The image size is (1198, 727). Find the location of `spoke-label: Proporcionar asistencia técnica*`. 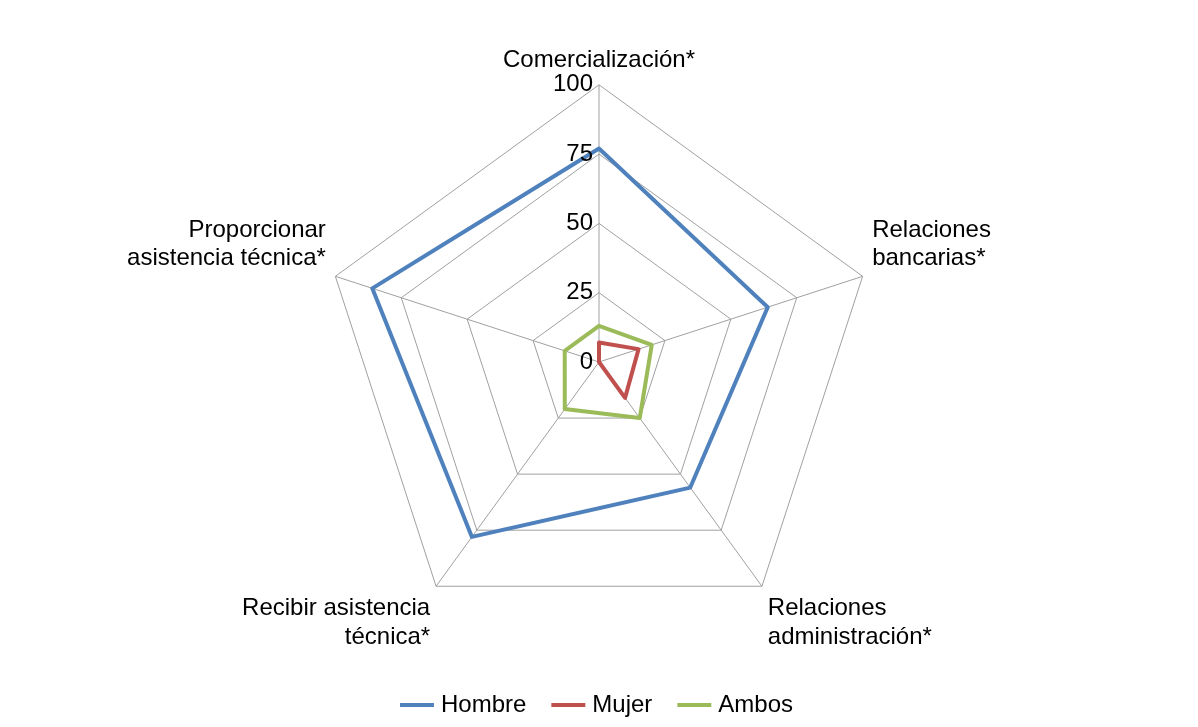

spoke-label: Proporcionar asistencia técnica* is located at coordinates (226, 242).